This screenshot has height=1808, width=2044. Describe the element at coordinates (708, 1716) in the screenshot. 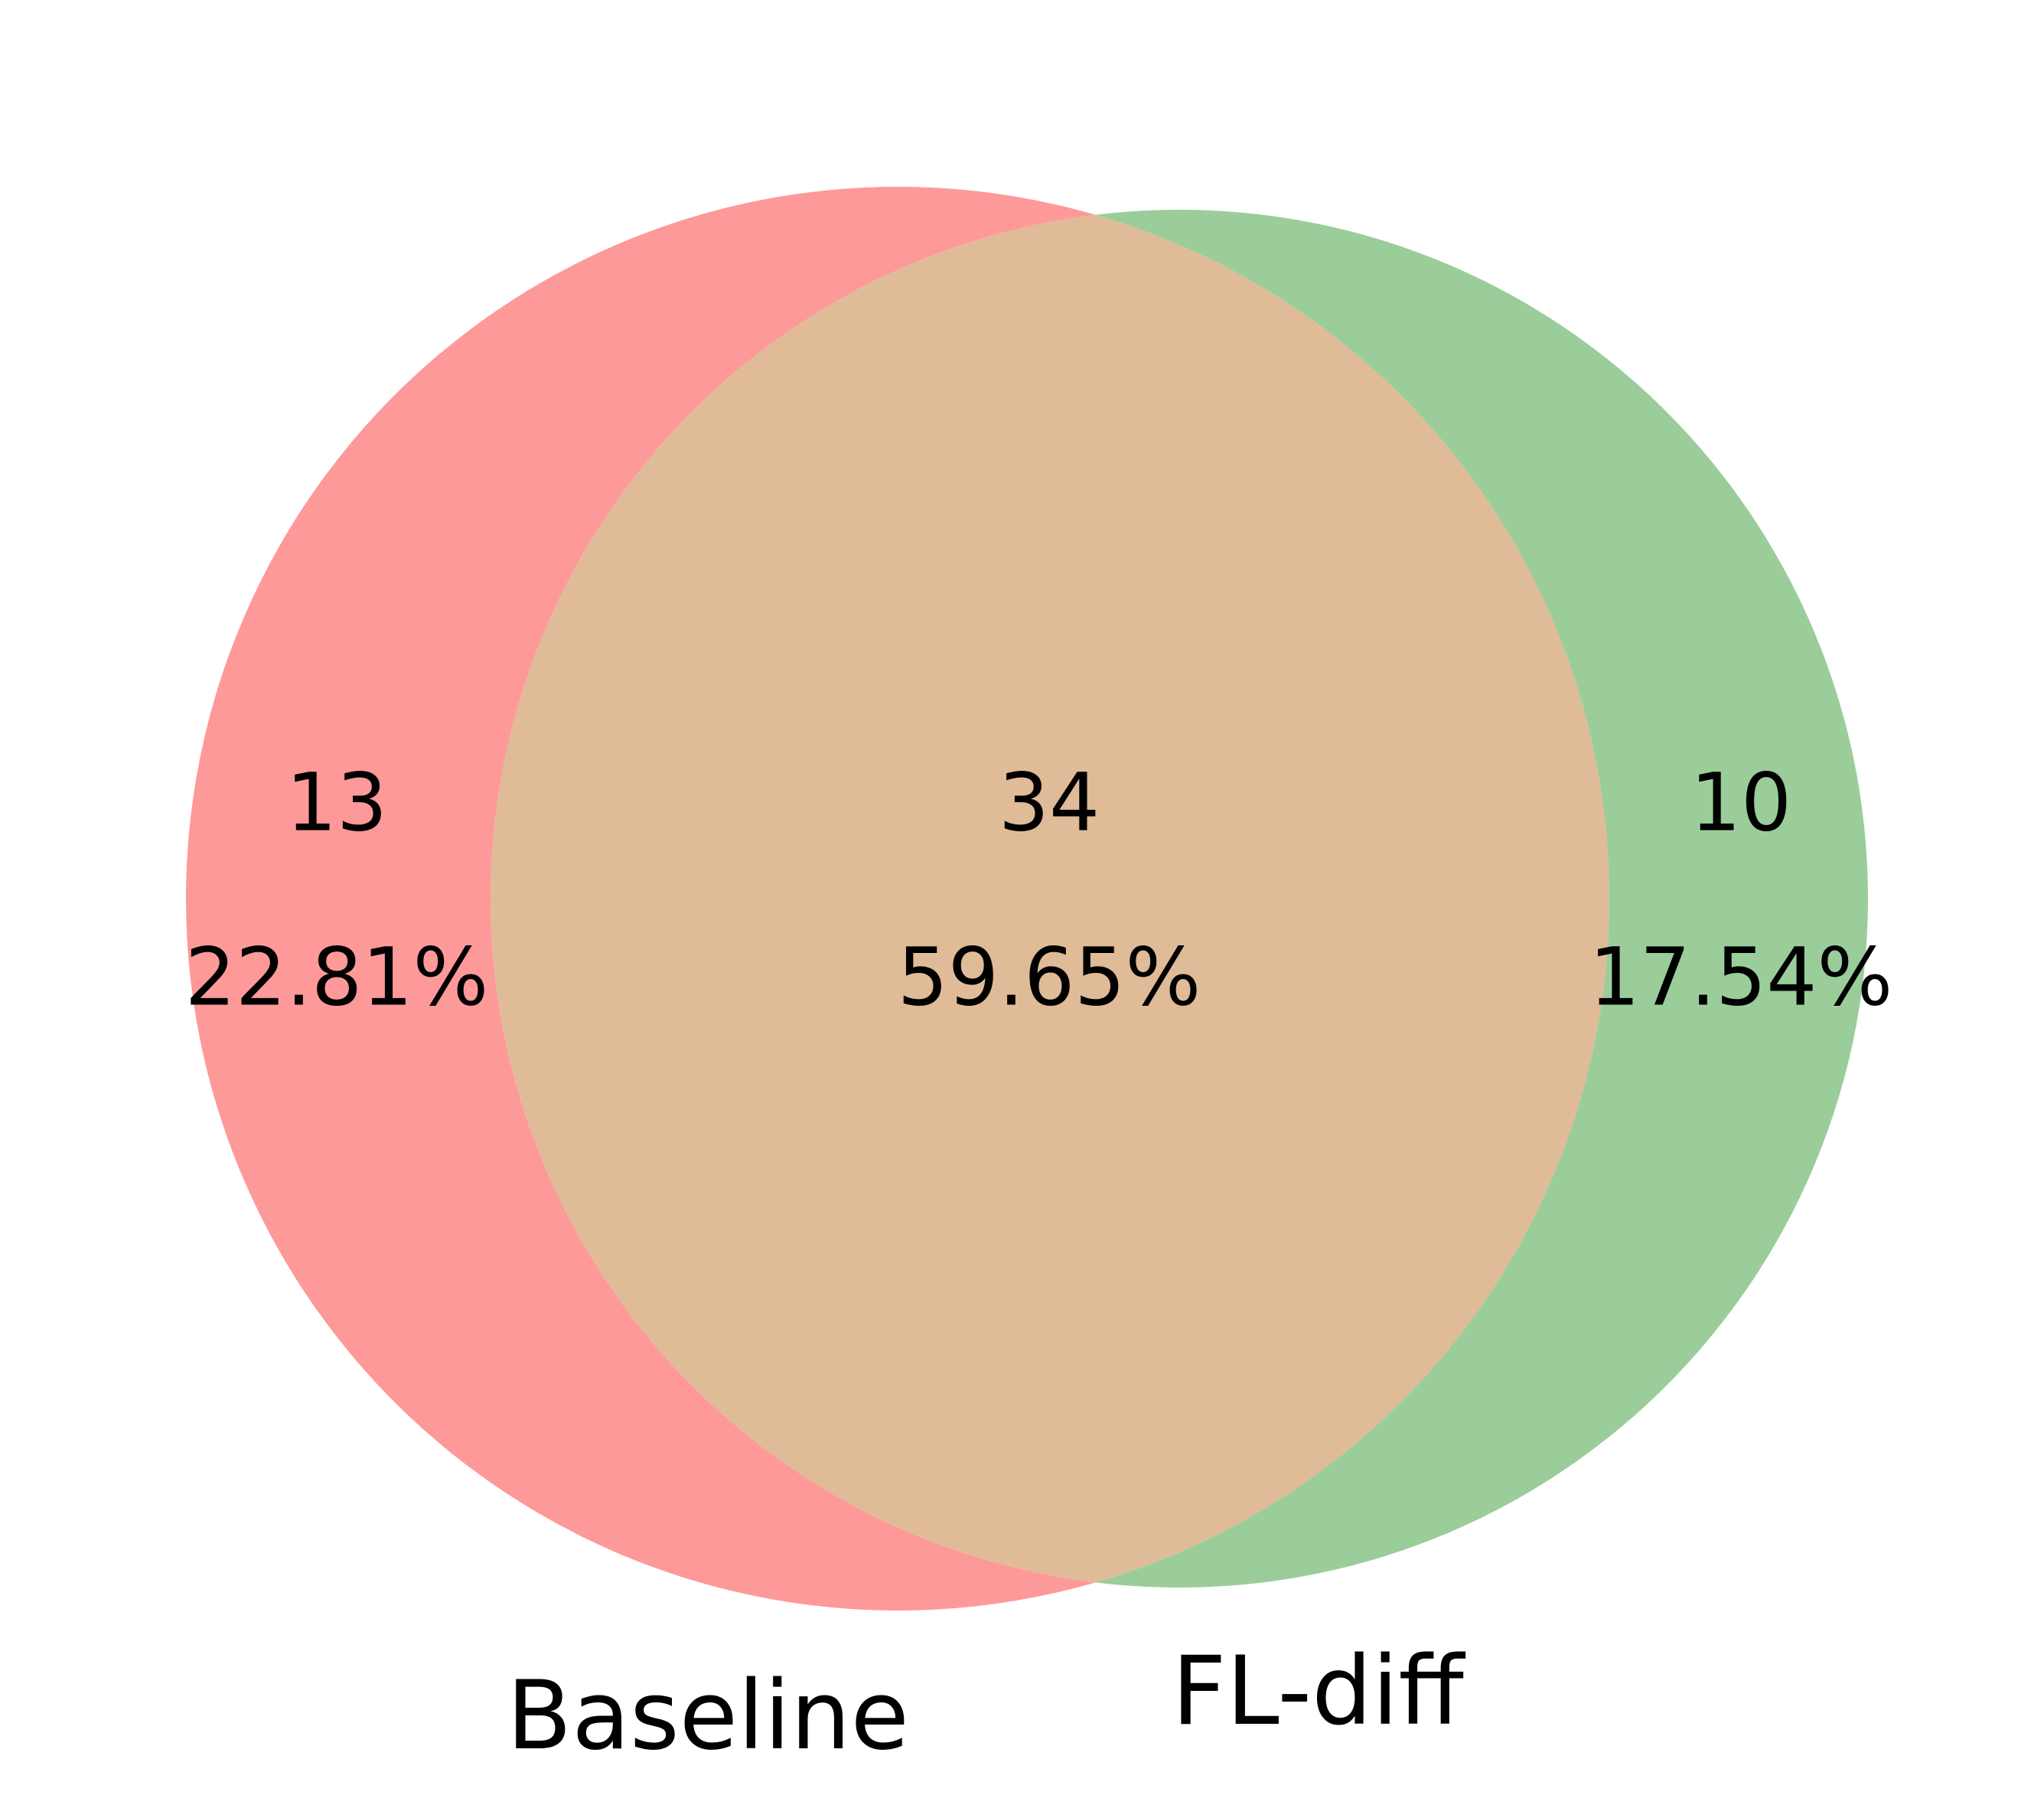

I see `set-label: Baseline` at that location.